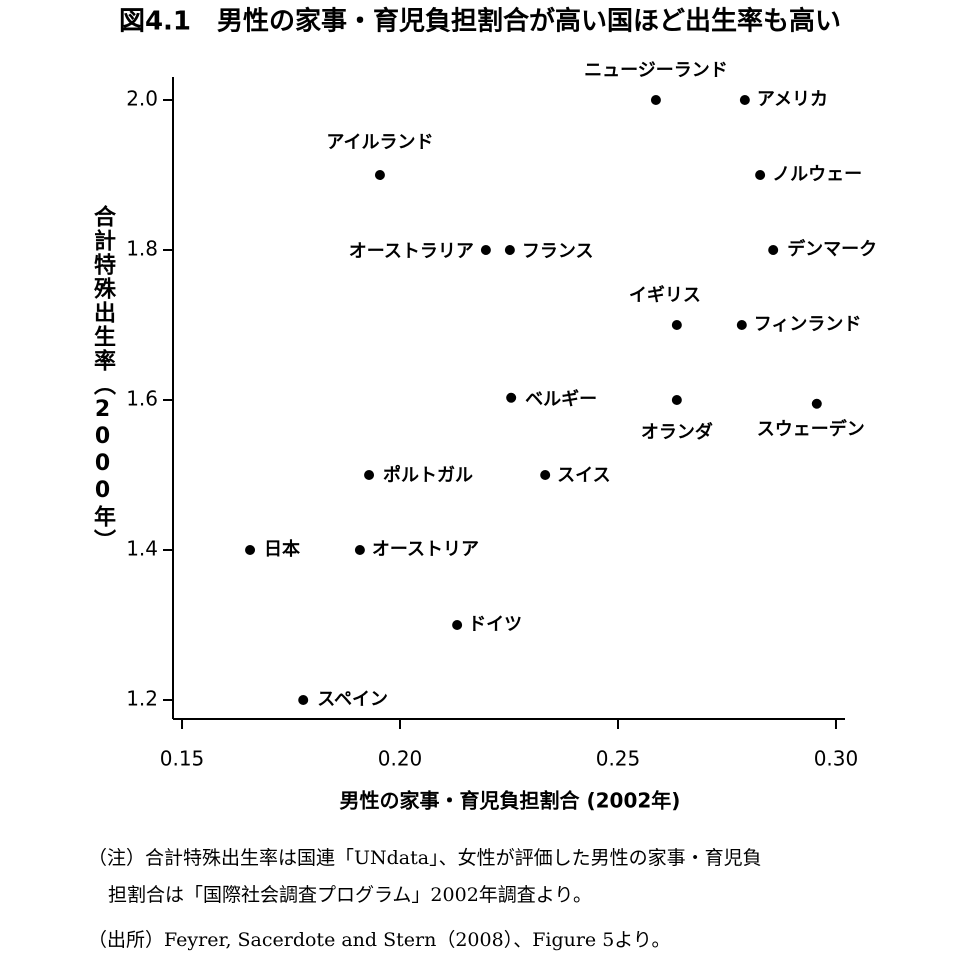  Describe the element at coordinates (808, 324) in the screenshot. I see `point-label: フィンランド` at that location.